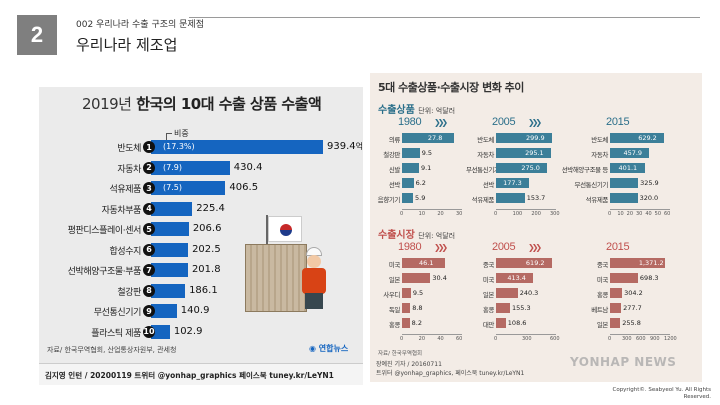 The height and width of the screenshot is (405, 720). What do you see at coordinates (140, 25) in the screenshot?
I see `section-subtitle: 002 우리나라 수출 구조의 문제점` at bounding box center [140, 25].